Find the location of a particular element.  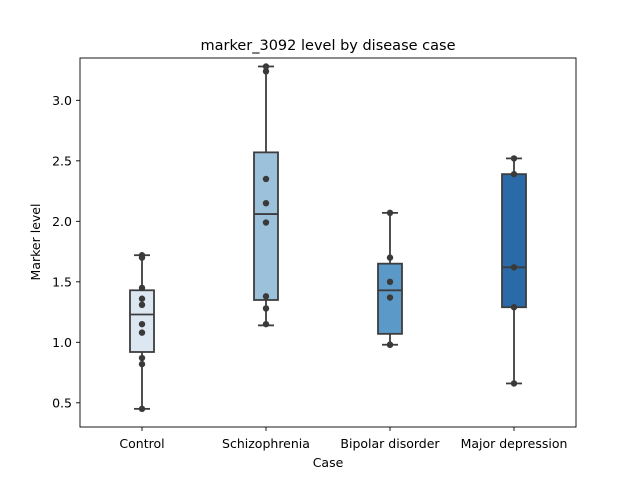

y-tick-label: 1.0 is located at coordinates (62, 342).